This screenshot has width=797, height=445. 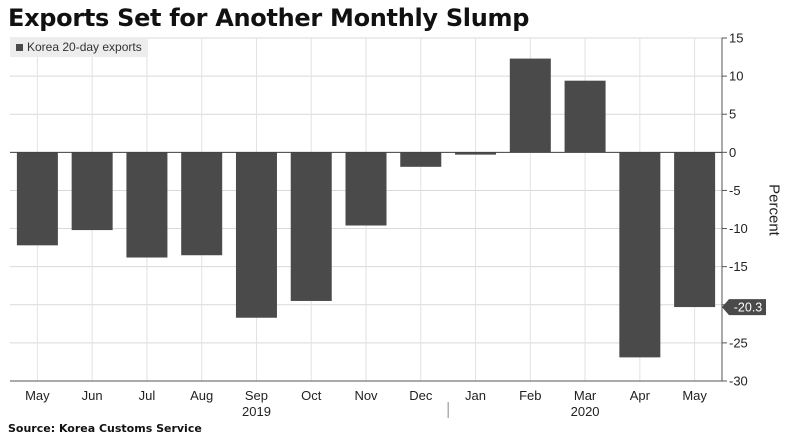 I want to click on x-tick-label: Feb, so click(x=530, y=395).